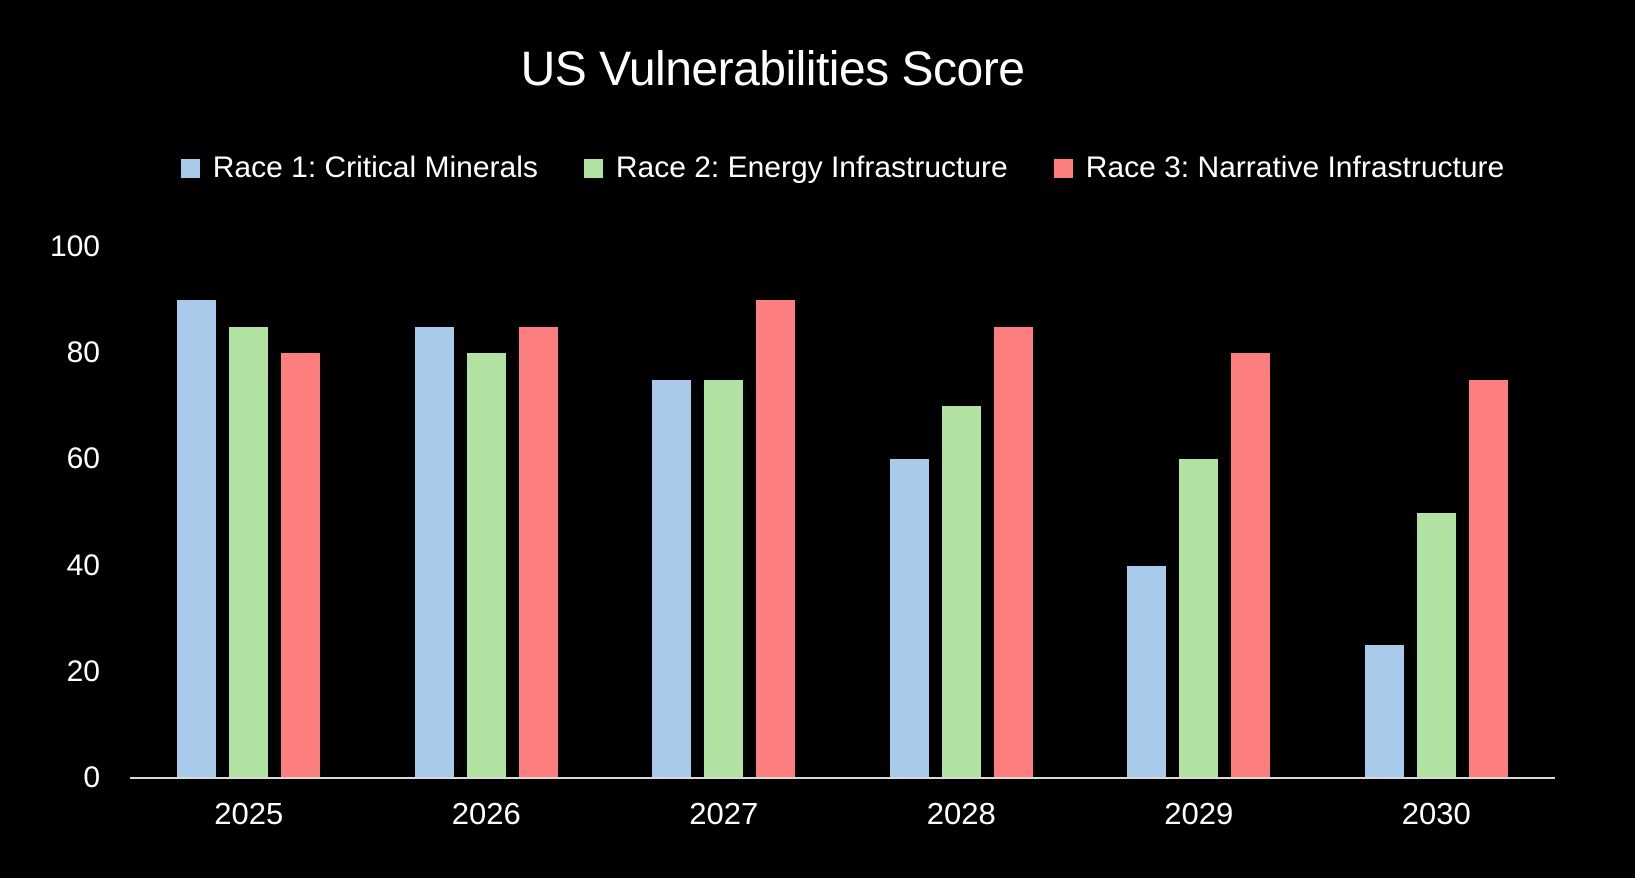  What do you see at coordinates (1436, 813) in the screenshot?
I see `x-axis-tick-label: 2030` at bounding box center [1436, 813].